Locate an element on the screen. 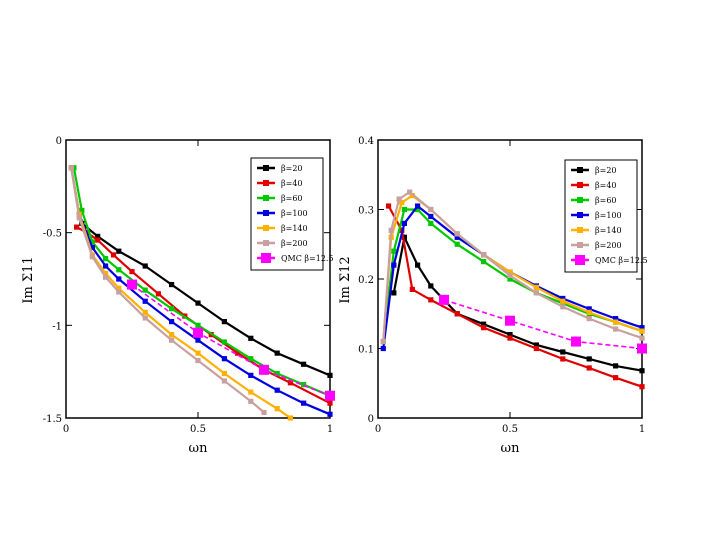 This screenshot has width=720, height=540. right-legend-label: β=20 is located at coordinates (606, 170).